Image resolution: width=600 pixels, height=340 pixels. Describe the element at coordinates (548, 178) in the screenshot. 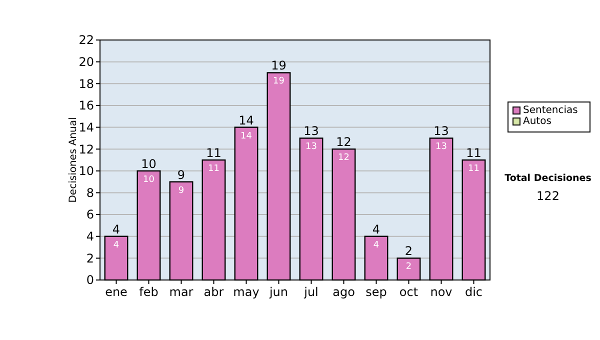

I see `text: Total Decisiones` at that location.